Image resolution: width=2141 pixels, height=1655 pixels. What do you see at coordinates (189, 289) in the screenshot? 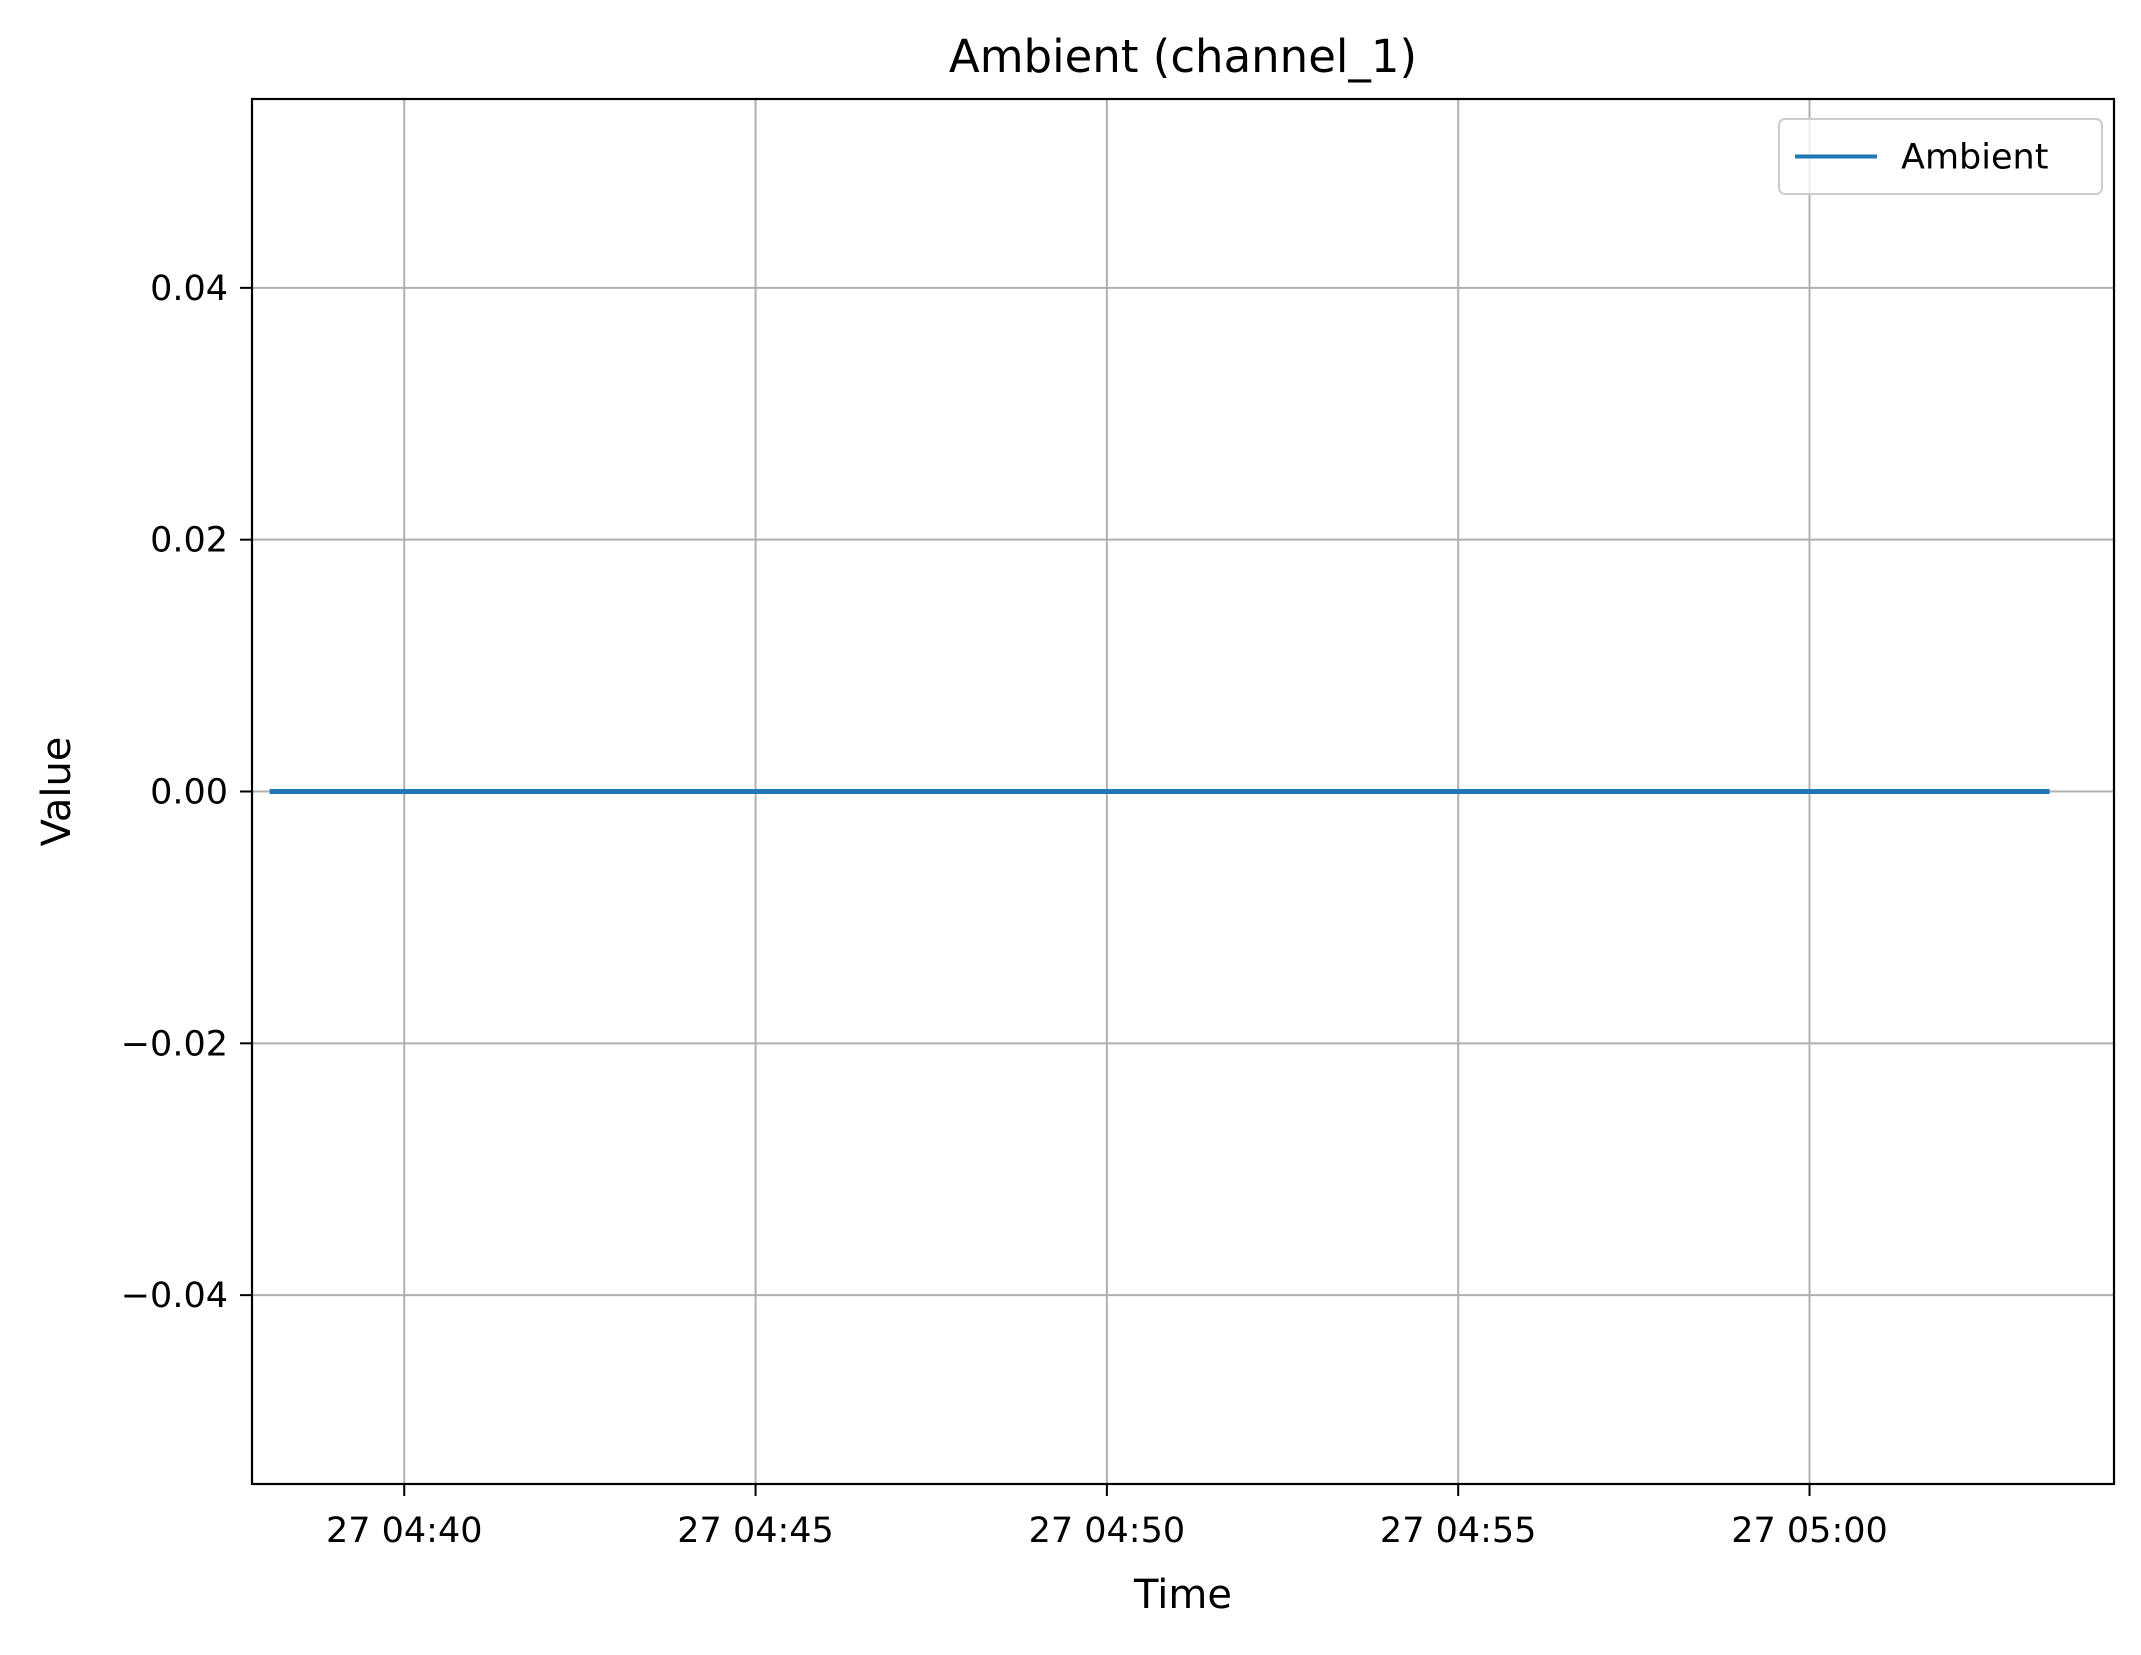
I see `y-tick-label: 0.04` at bounding box center [189, 289].